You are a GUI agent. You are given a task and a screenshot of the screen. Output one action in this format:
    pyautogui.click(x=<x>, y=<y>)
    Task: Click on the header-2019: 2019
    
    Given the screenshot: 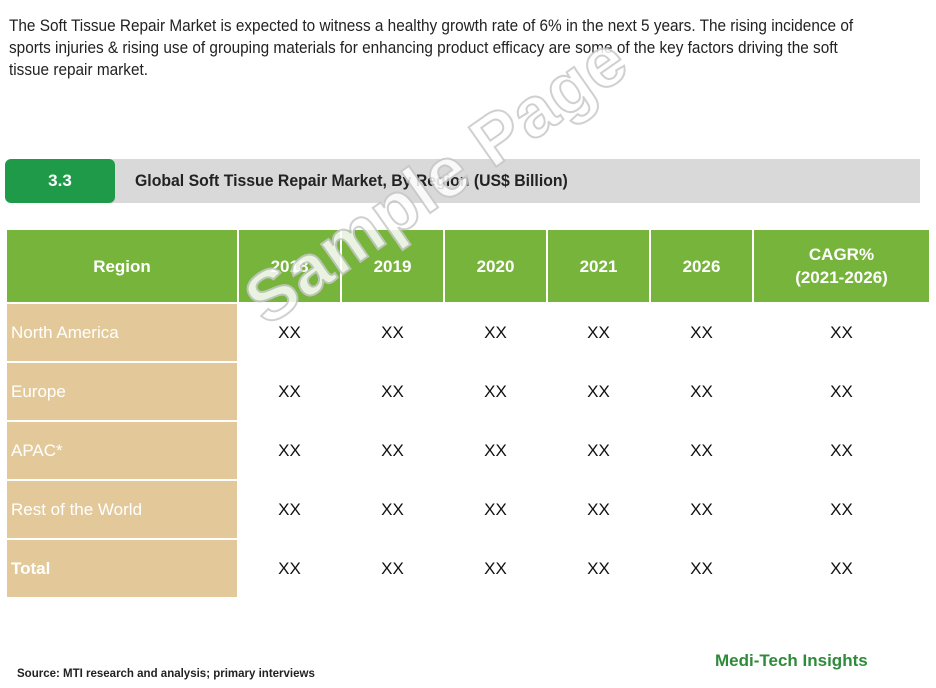 What is the action you would take?
    pyautogui.click(x=392, y=266)
    